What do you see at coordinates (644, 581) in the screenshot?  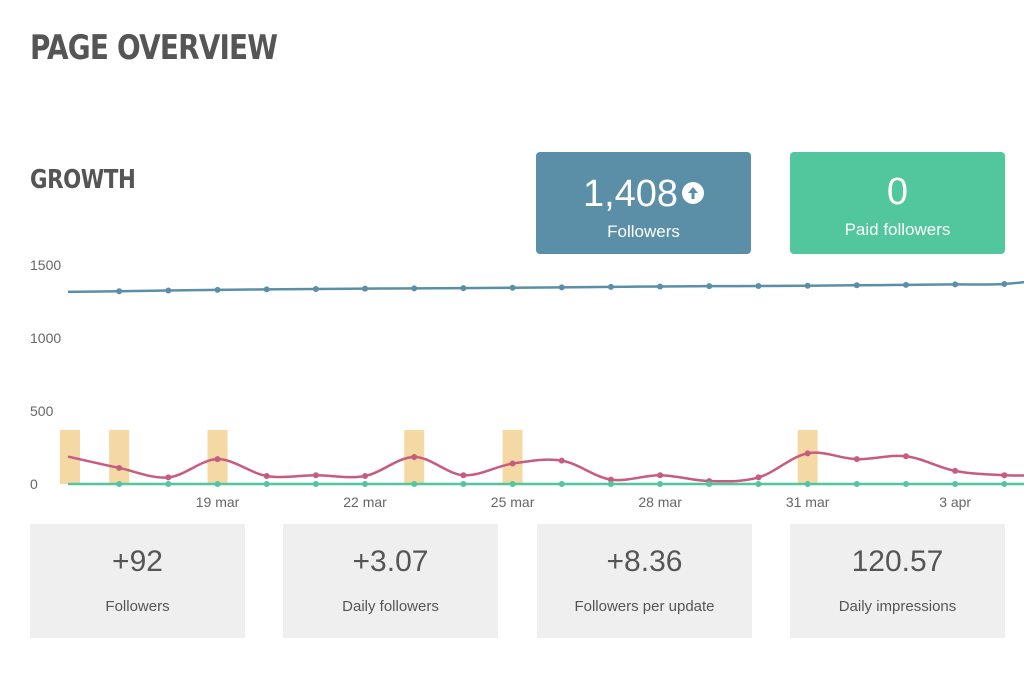 I see `stat-card-followers-per-update: +8.36 Followers per update` at bounding box center [644, 581].